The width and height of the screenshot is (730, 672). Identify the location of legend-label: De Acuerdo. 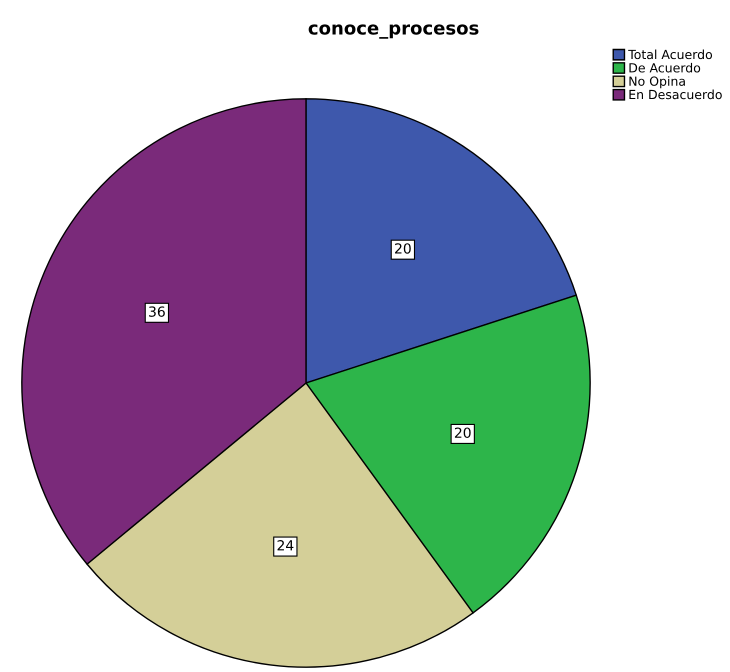
(664, 67).